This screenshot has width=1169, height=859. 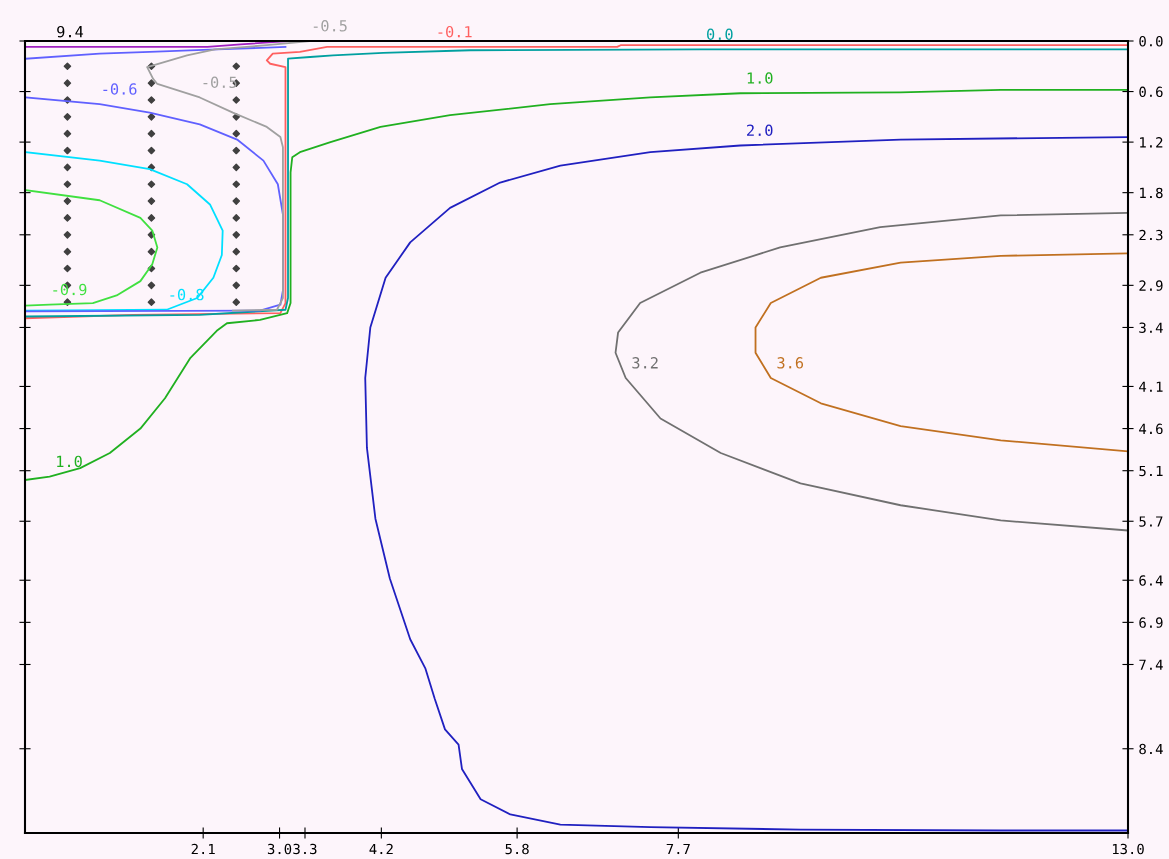 I want to click on annotation: -0.1, so click(x=455, y=31).